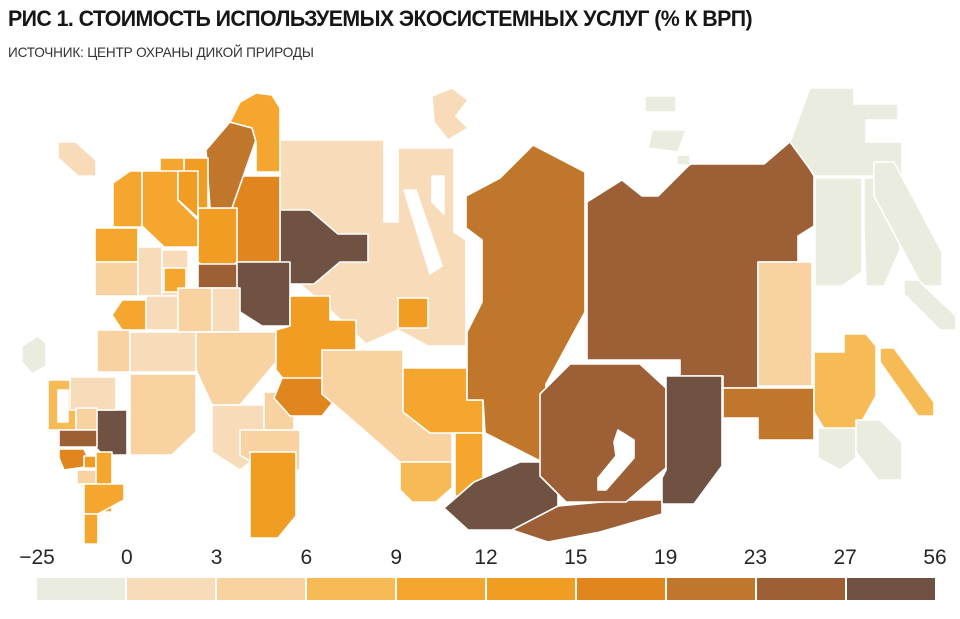  What do you see at coordinates (845, 383) in the screenshot?
I see `map-region-r52` at bounding box center [845, 383].